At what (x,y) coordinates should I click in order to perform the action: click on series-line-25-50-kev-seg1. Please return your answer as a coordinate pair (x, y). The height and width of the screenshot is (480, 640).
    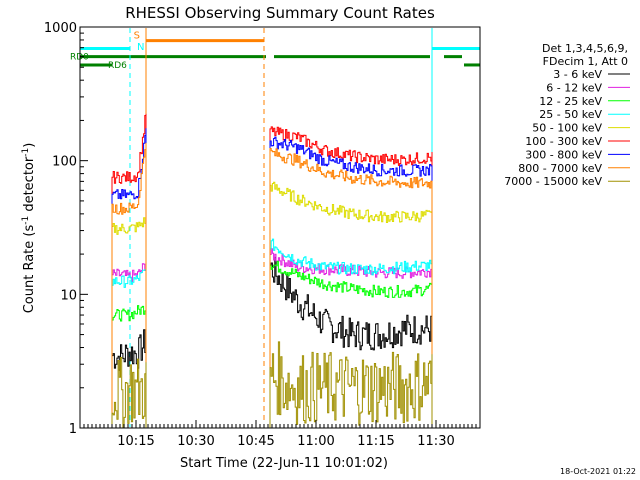
    Looking at the image, I should click on (129, 348).